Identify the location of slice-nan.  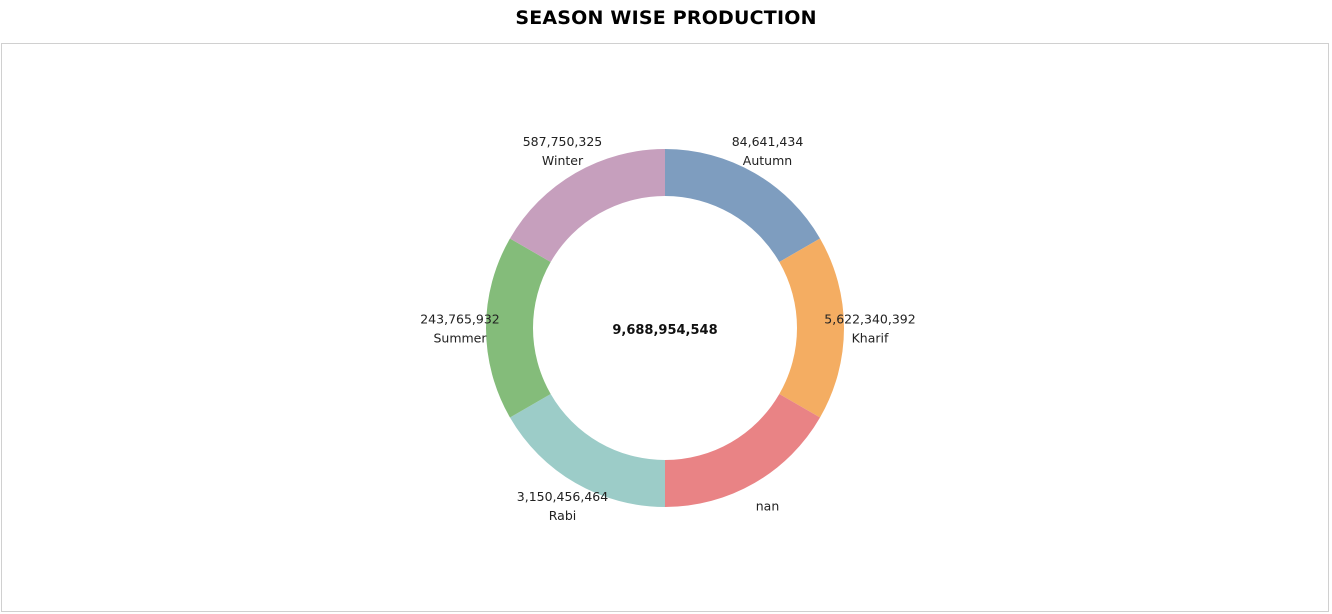
(743, 450).